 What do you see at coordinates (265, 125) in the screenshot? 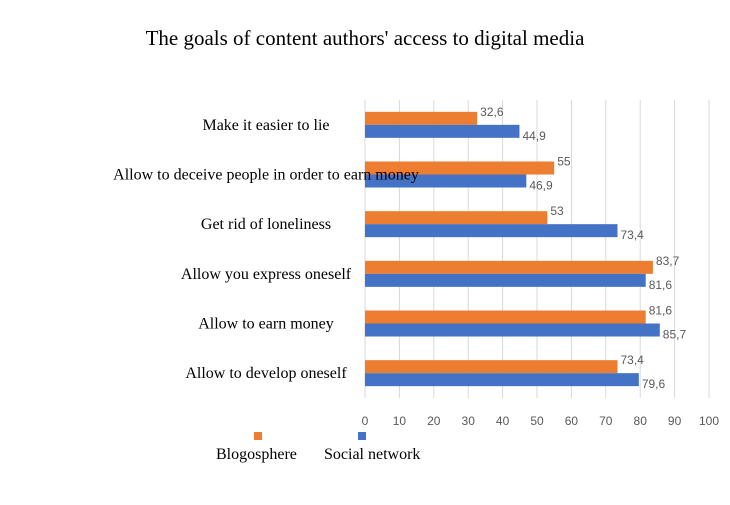
I see `category-label: Make it easier to lie` at bounding box center [265, 125].